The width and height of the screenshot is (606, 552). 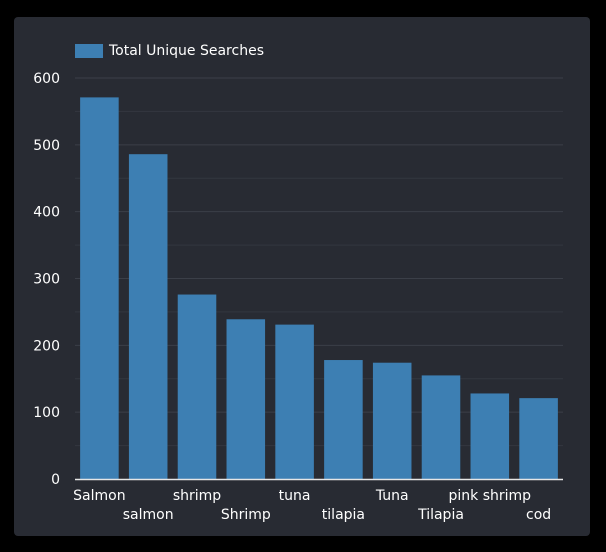 What do you see at coordinates (46, 280) in the screenshot?
I see `y-tick-label: 300` at bounding box center [46, 280].